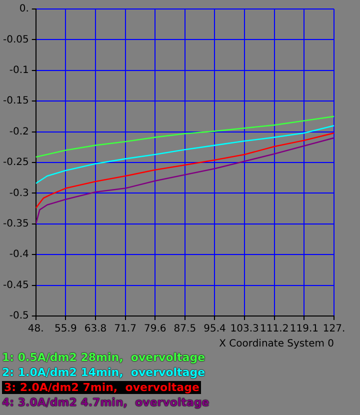 The image size is (360, 415). Describe the element at coordinates (244, 329) in the screenshot. I see `x-tick-label: 103.3` at that location.